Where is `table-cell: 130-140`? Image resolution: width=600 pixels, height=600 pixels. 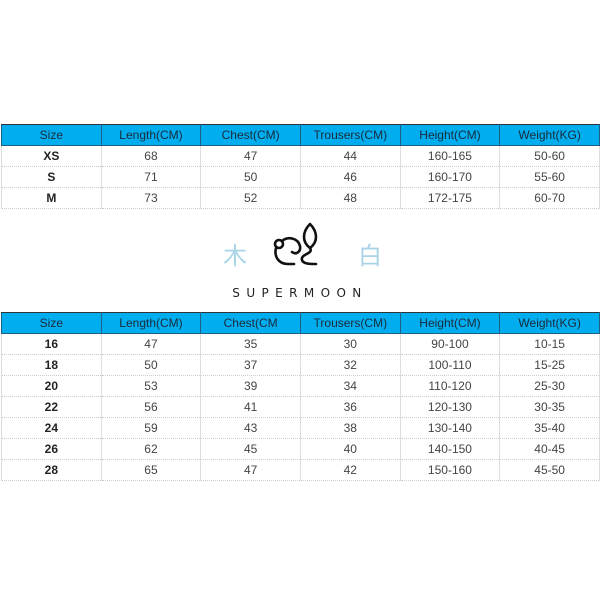
table-cell: 130-140 is located at coordinates (450, 428).